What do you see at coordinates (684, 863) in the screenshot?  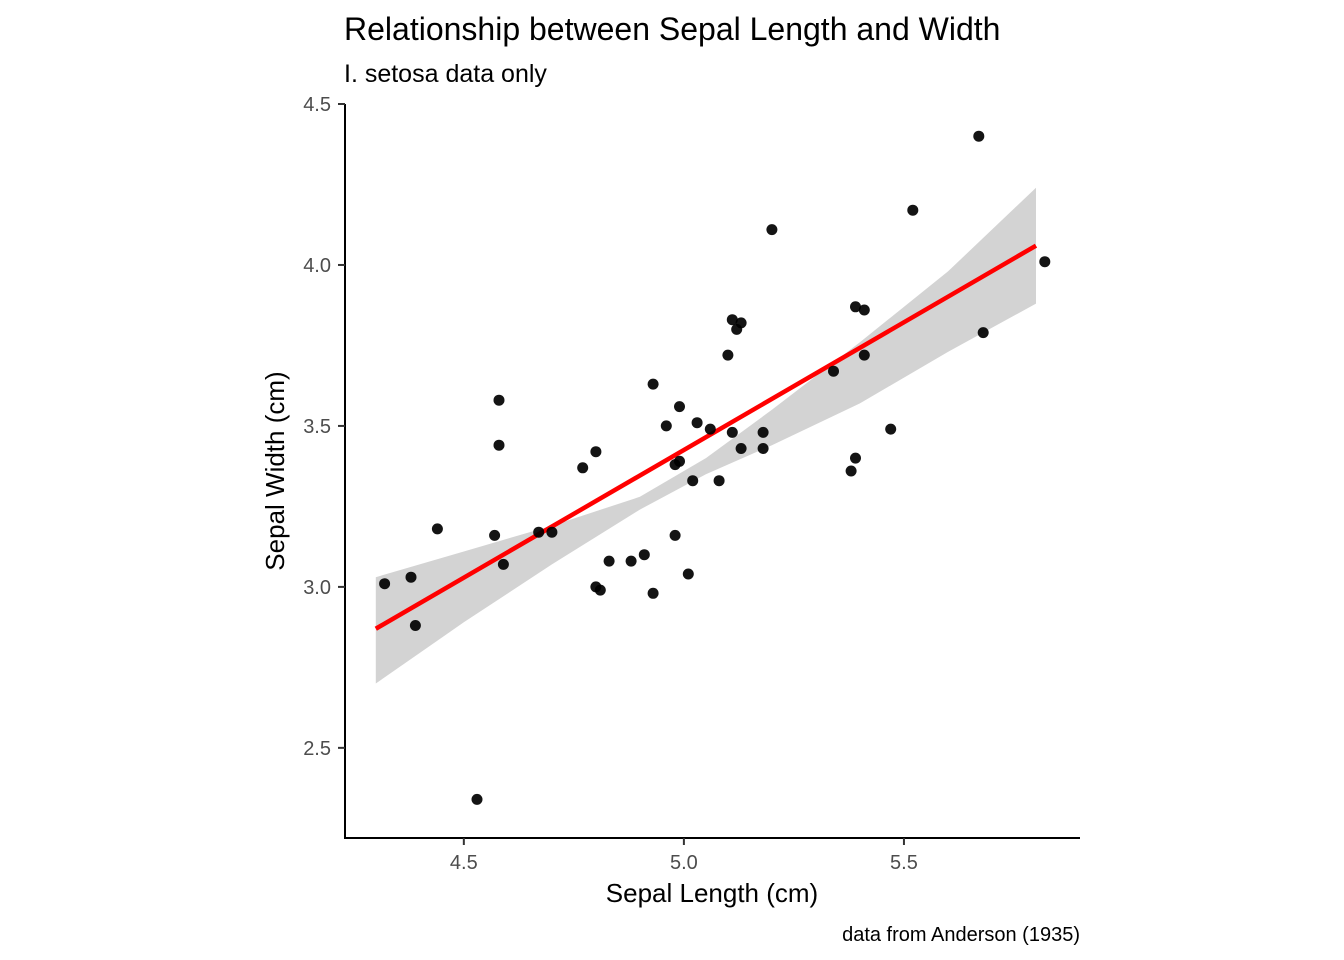 I see `x-tick-label: 5.0` at bounding box center [684, 863].